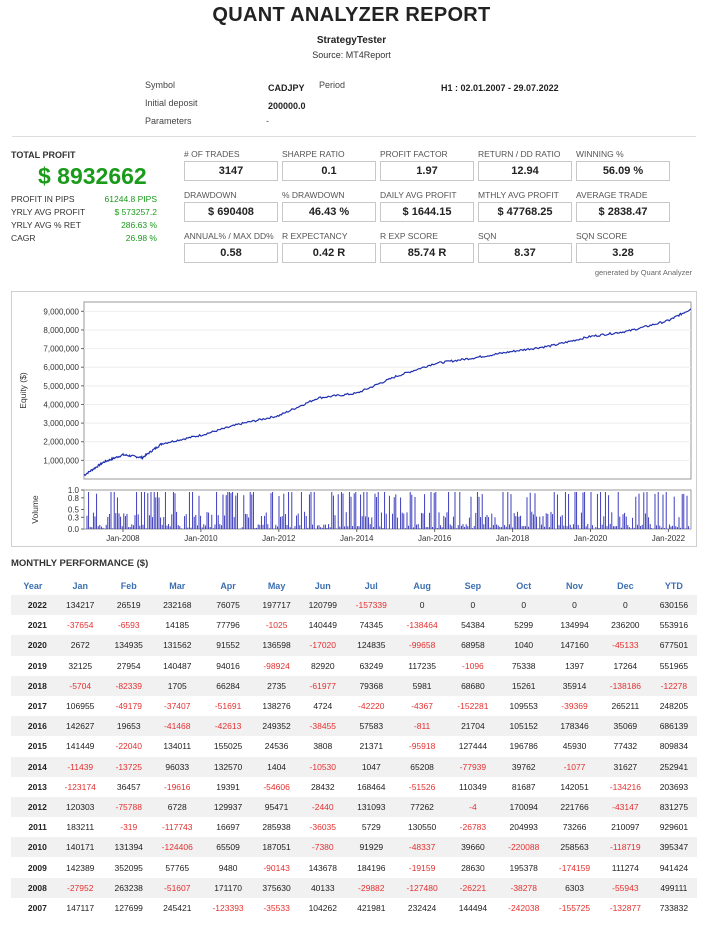 The width and height of the screenshot is (703, 925). Describe the element at coordinates (473, 766) in the screenshot. I see `table-cell: -77939` at that location.